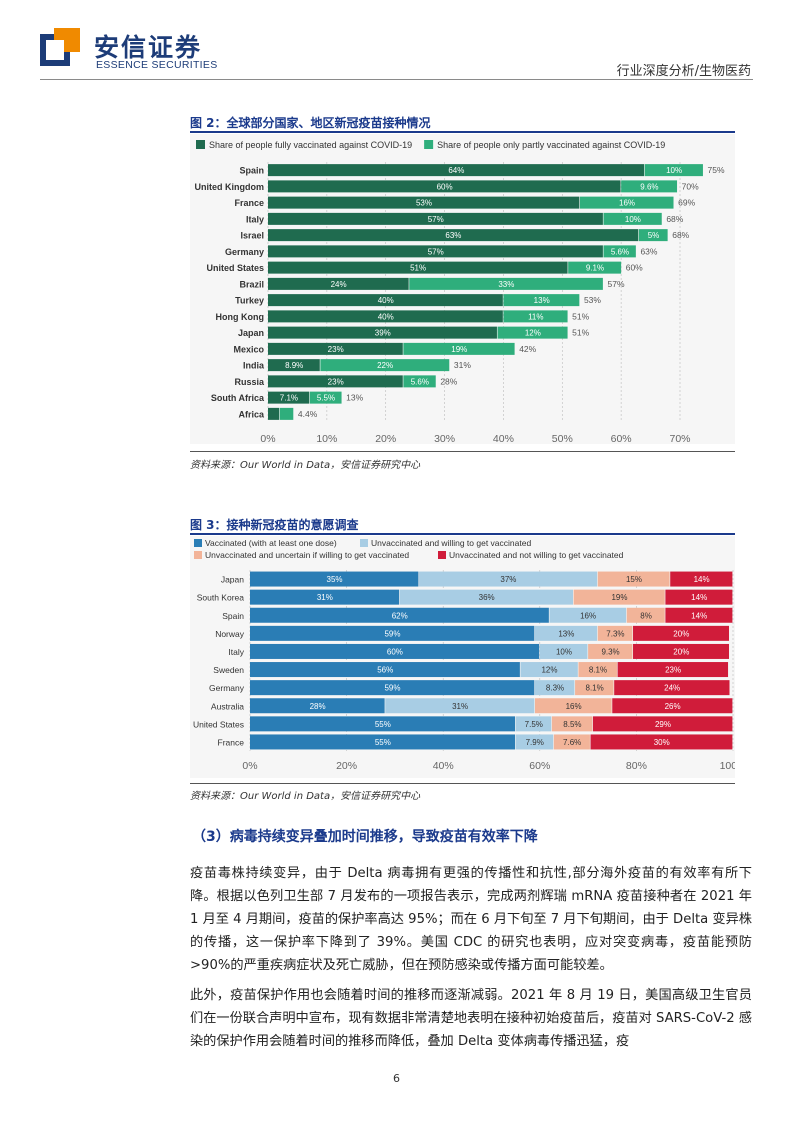 The width and height of the screenshot is (793, 1122). Describe the element at coordinates (335, 579) in the screenshot. I see `bar-value-label: 35%` at that location.